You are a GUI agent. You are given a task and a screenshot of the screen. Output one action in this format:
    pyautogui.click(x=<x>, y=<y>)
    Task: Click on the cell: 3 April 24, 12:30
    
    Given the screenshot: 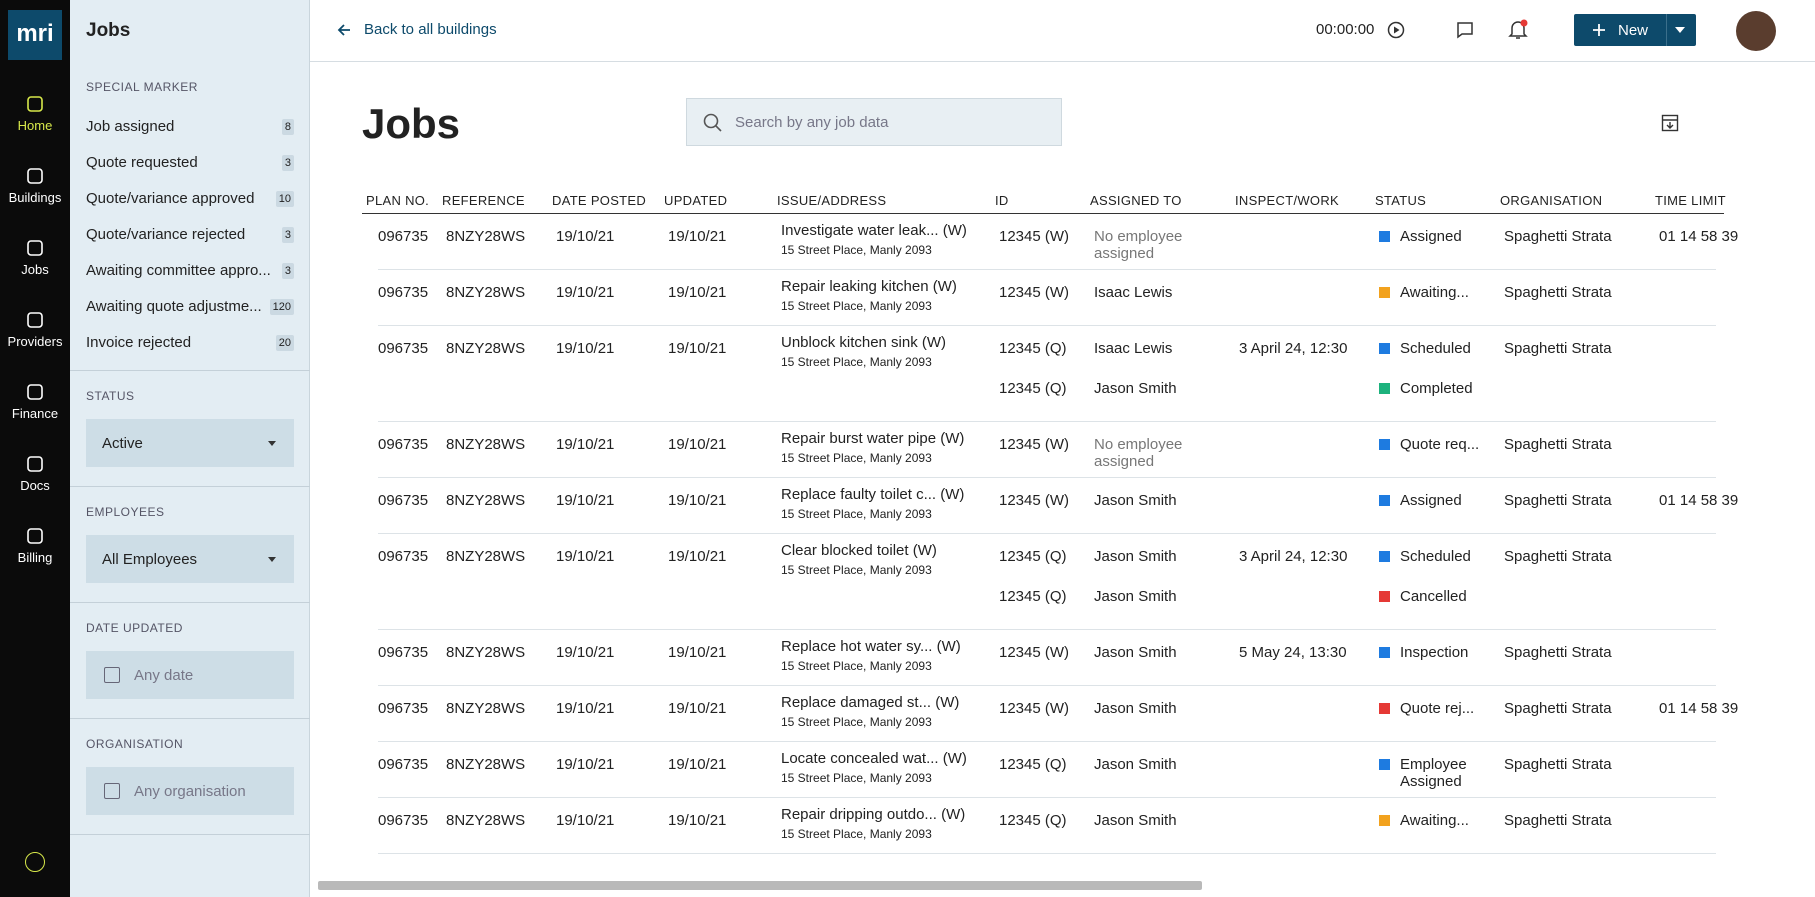 What is the action you would take?
    pyautogui.click(x=1309, y=581)
    